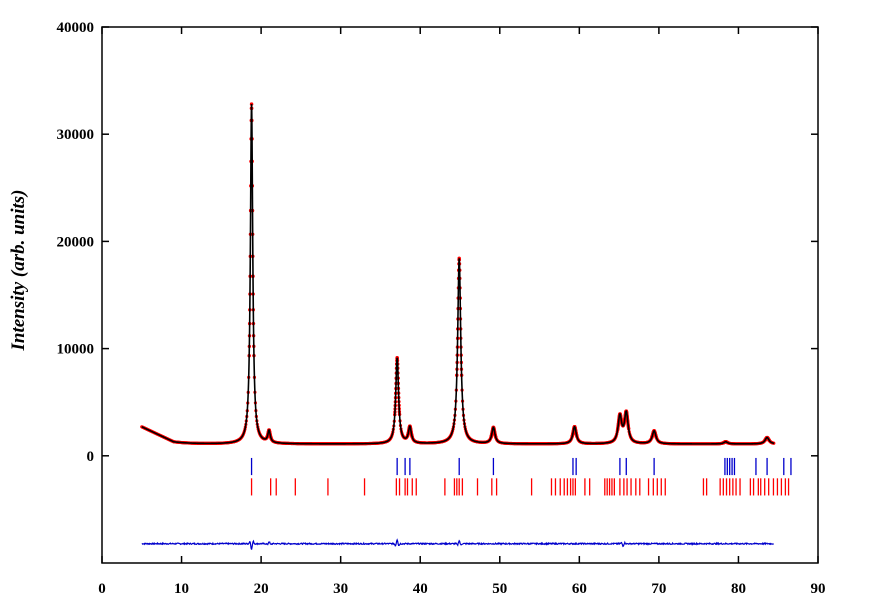 The width and height of the screenshot is (869, 605). I want to click on reflection-markers-group, so click(521, 476).